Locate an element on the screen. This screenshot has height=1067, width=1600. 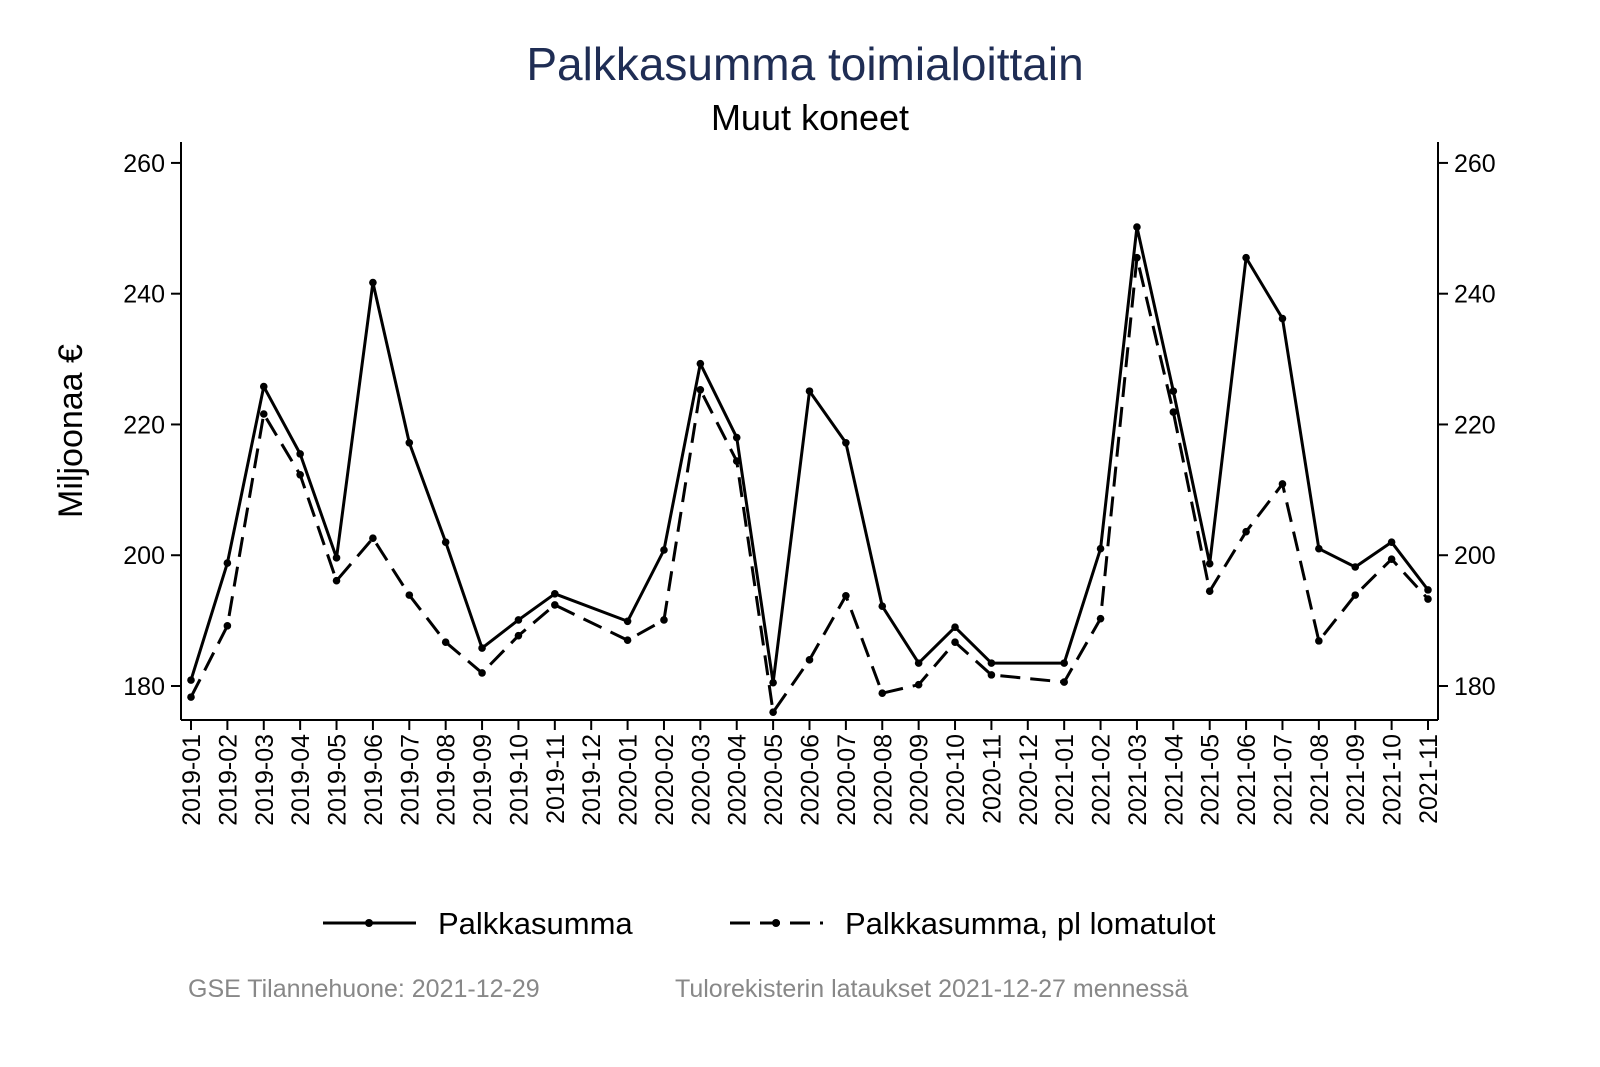
y-tick-label-right: 200 is located at coordinates (1475, 556).